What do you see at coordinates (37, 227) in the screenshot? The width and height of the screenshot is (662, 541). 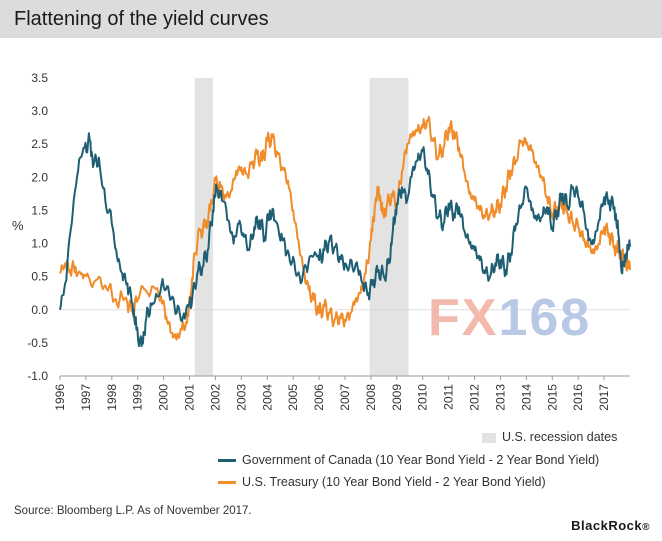 I see `y-tick-labels: -1.0 -0.5 0.0 0.5 1.0 1.5 2.0 2.5 3.0 3.5` at bounding box center [37, 227].